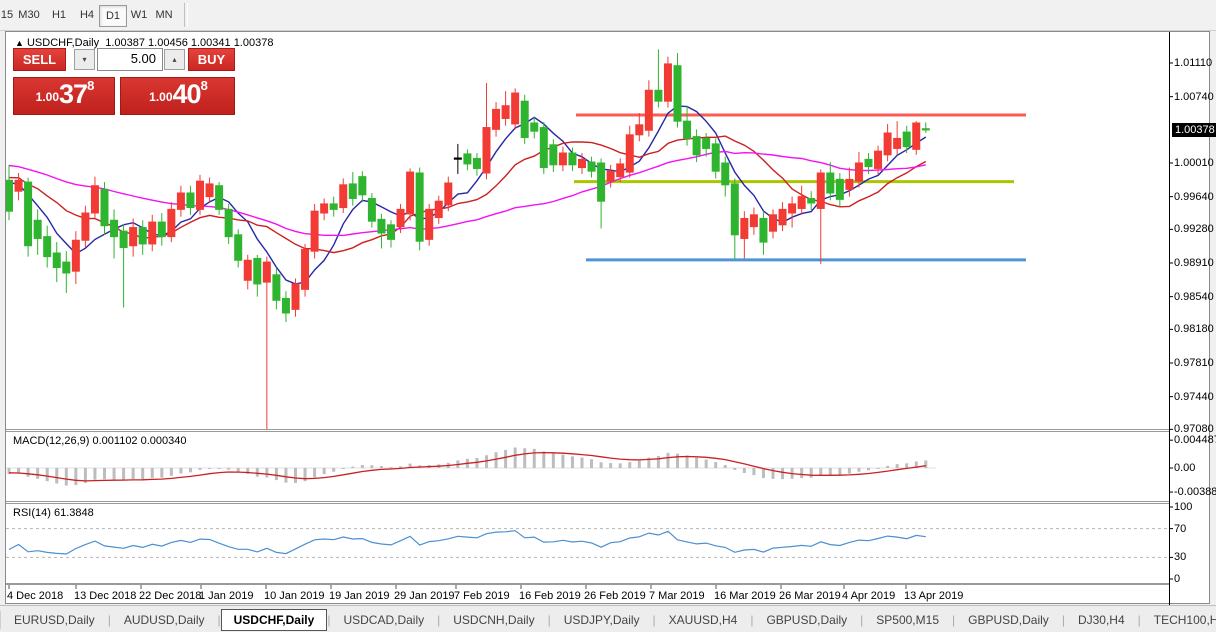 The width and height of the screenshot is (1216, 632). What do you see at coordinates (703, 619) in the screenshot?
I see `tab-xauusd-6: XAUUSD,H4` at bounding box center [703, 619].